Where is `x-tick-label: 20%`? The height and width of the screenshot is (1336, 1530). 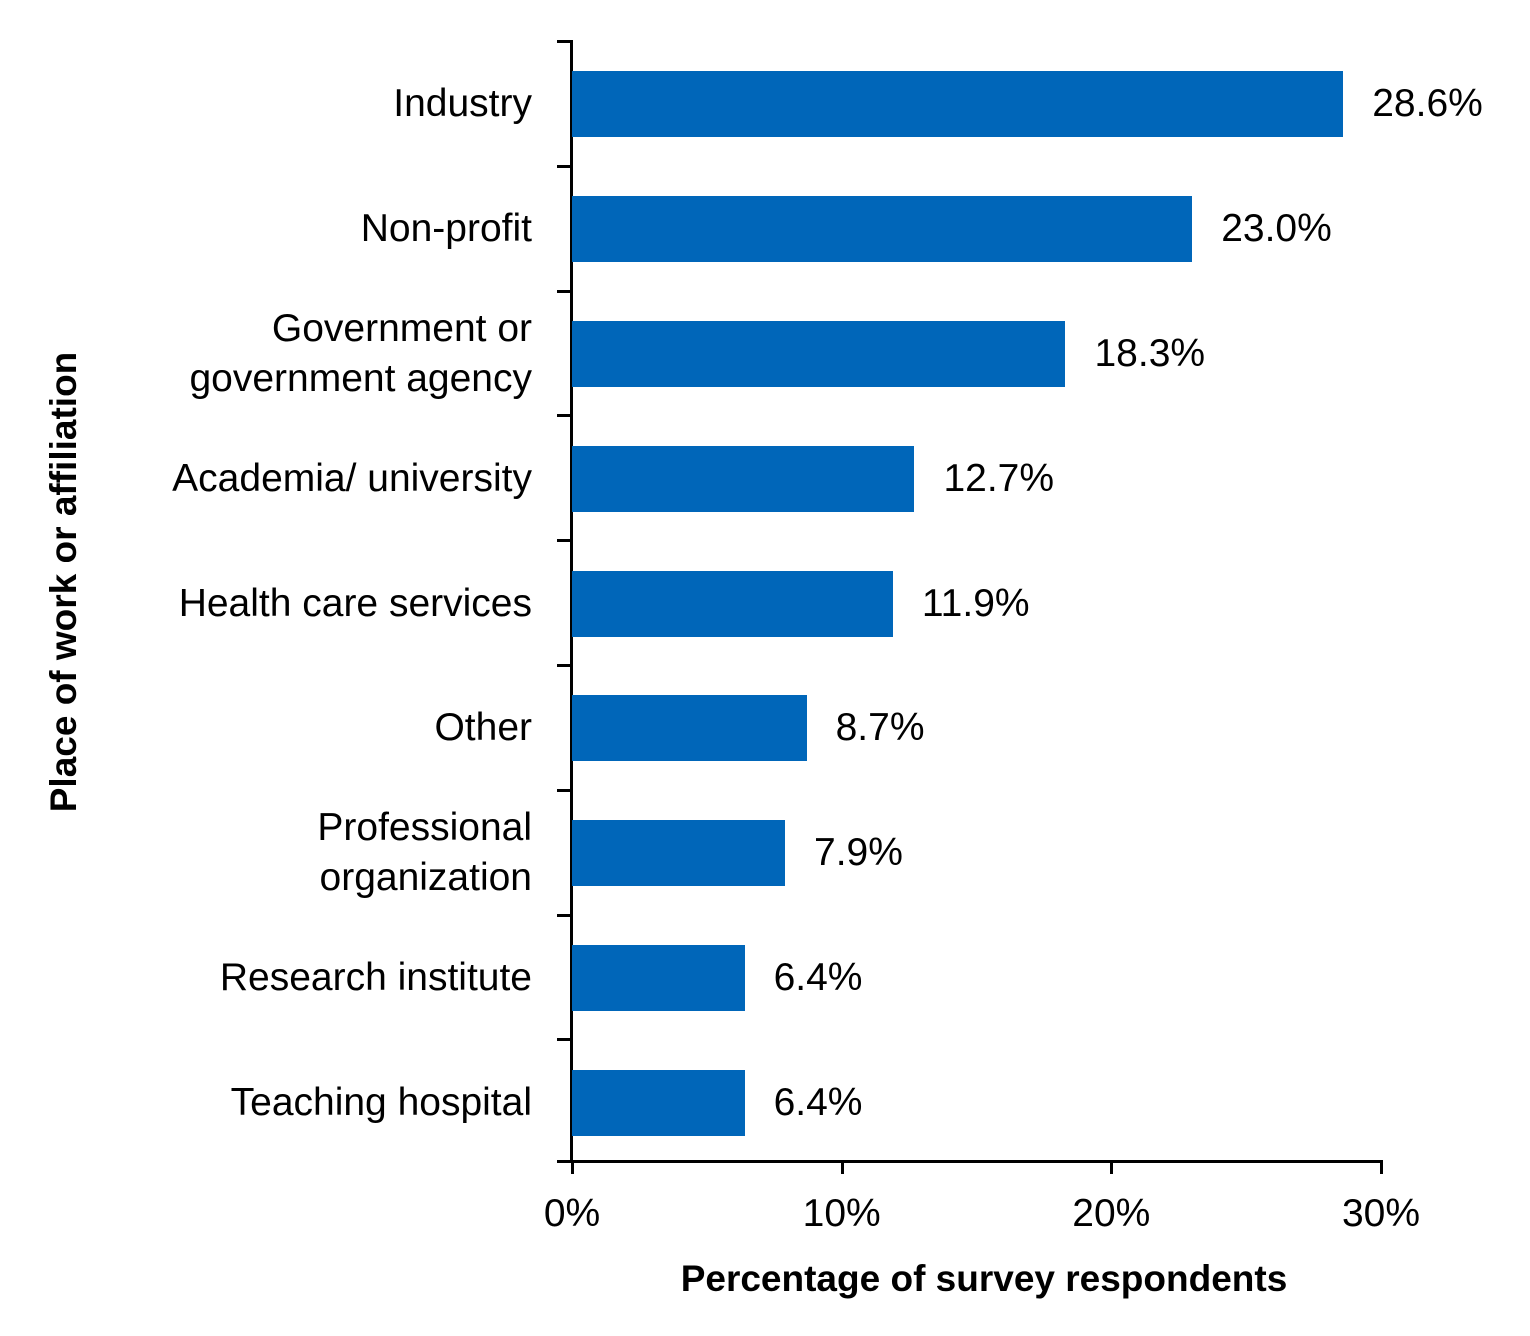 x-tick-label: 20% is located at coordinates (1111, 1213).